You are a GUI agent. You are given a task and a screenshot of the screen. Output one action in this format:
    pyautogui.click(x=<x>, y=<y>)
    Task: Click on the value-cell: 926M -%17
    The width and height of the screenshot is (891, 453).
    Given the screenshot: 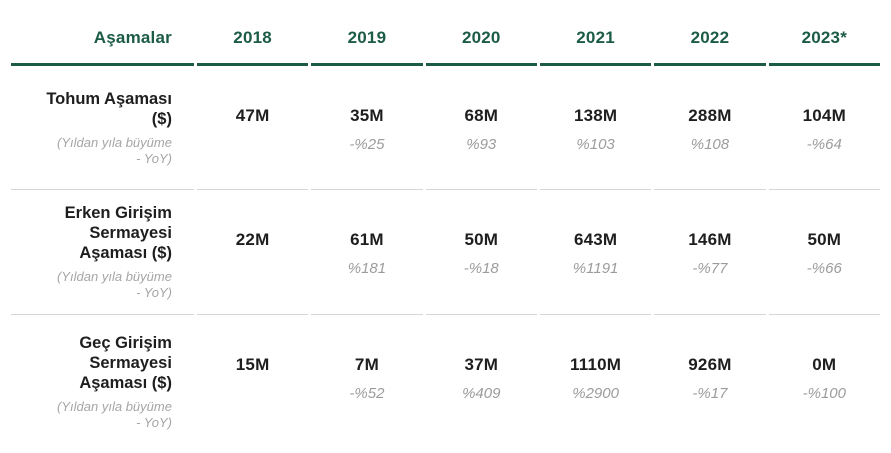 What is the action you would take?
    pyautogui.click(x=709, y=382)
    